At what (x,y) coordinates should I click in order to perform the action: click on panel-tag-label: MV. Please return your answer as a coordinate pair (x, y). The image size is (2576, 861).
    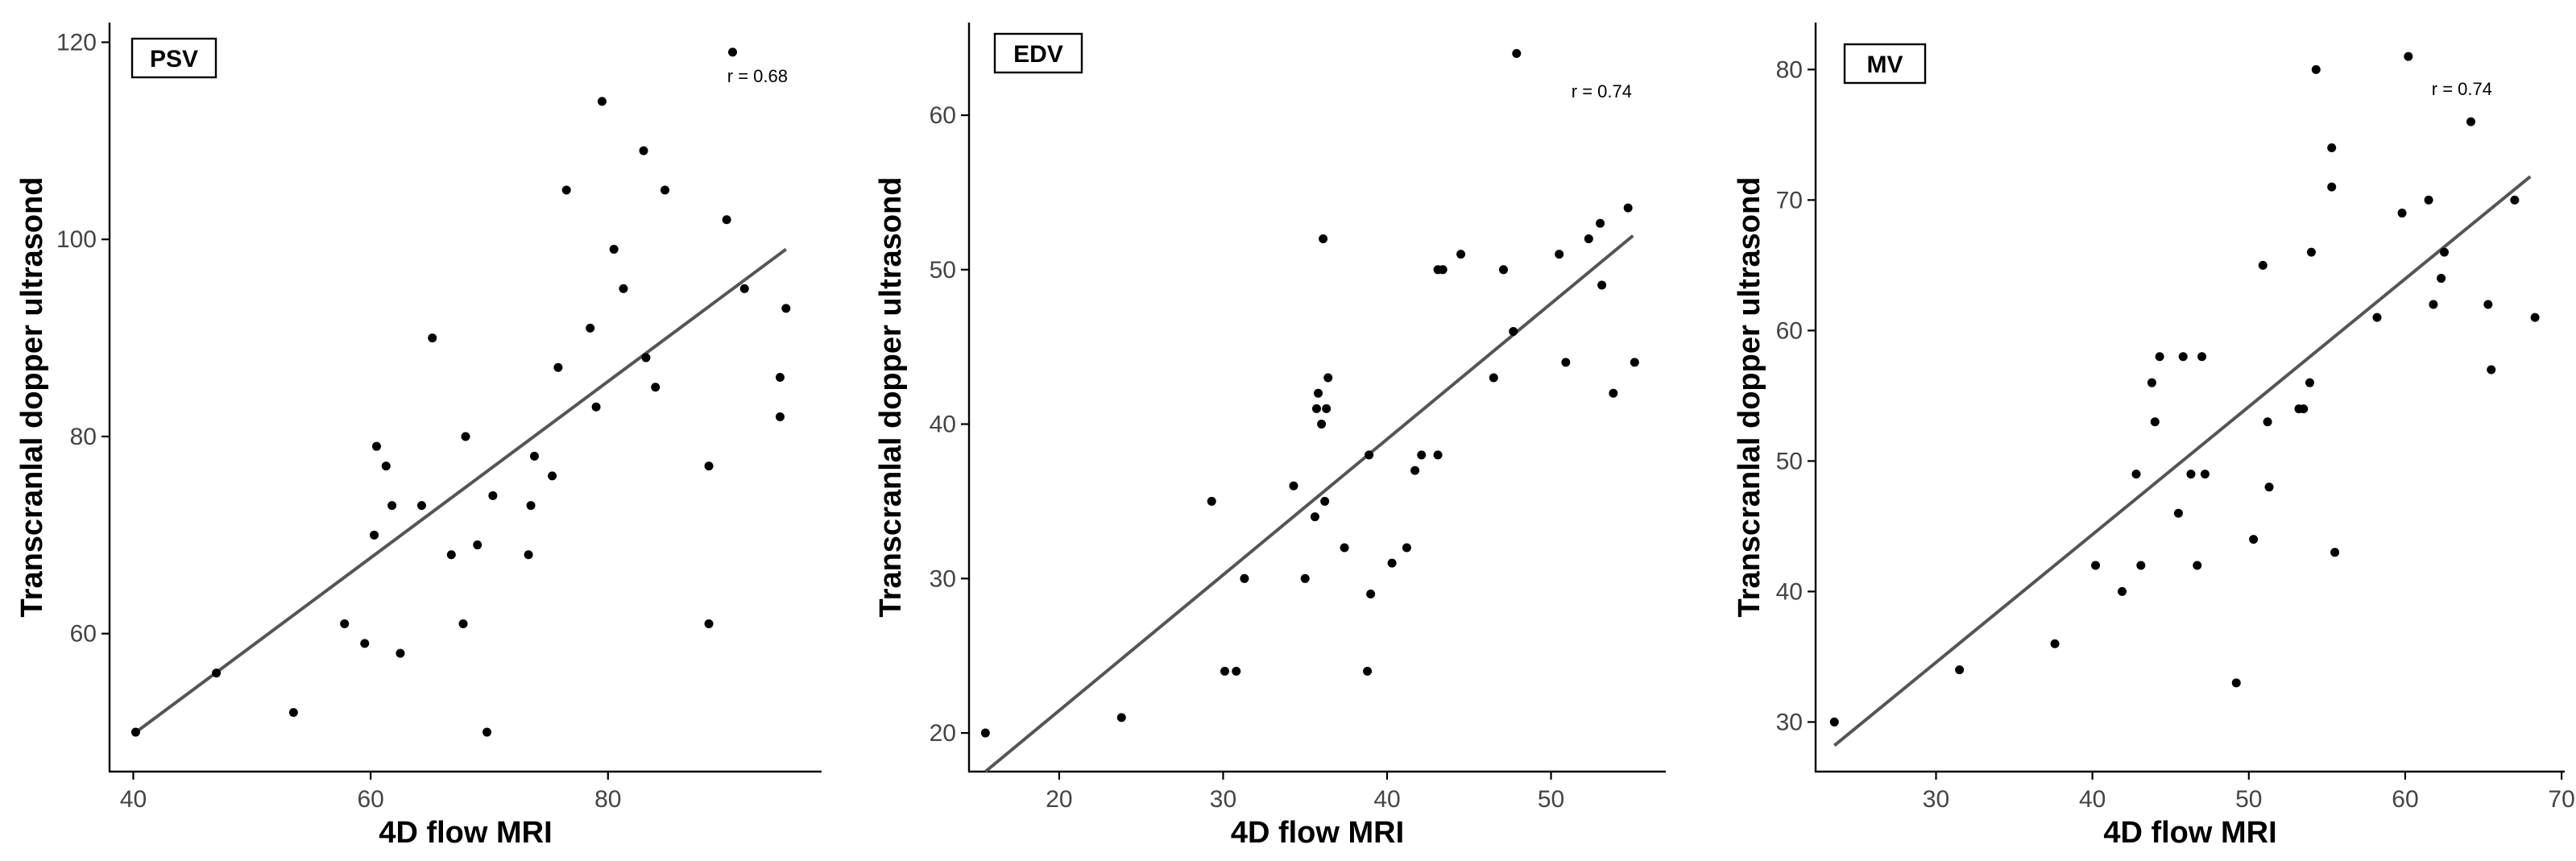
    Looking at the image, I should click on (1885, 65).